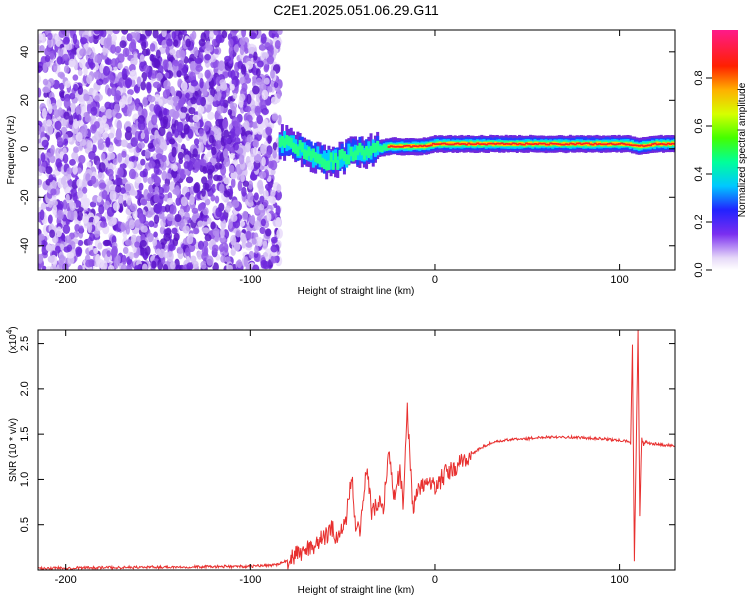 This screenshot has height=600, width=750. Describe the element at coordinates (13, 450) in the screenshot. I see `snr-ylabel: SNR (10 * v/v)` at that location.